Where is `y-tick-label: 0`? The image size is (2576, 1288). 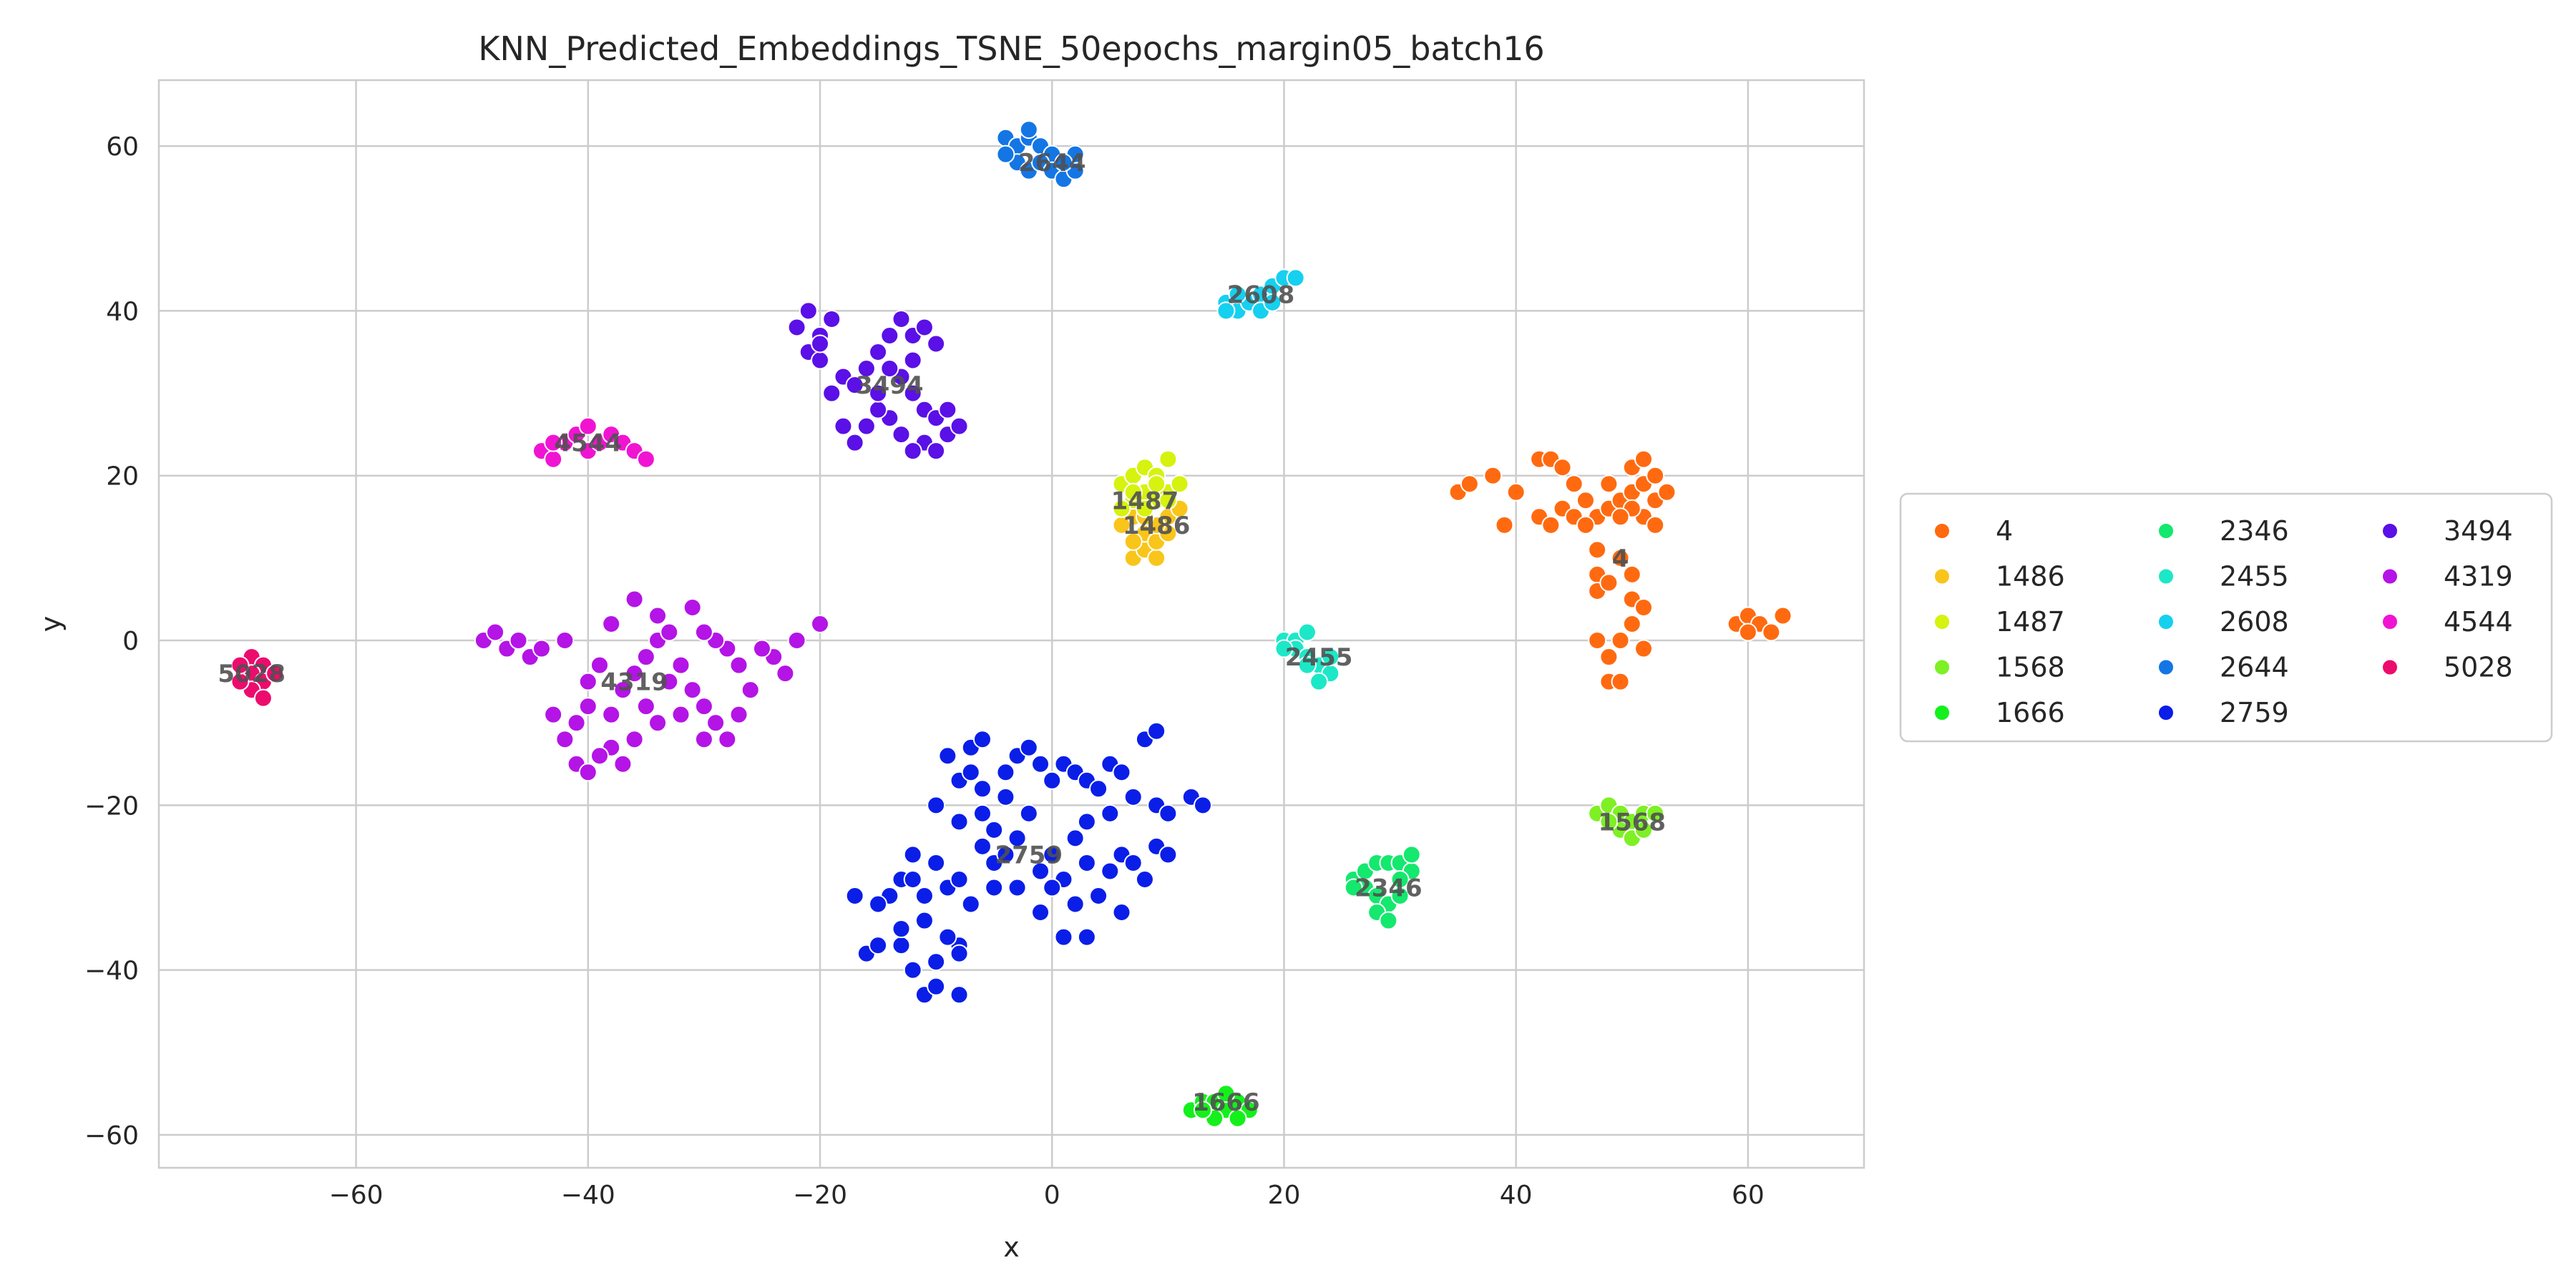
y-tick-label: 0 is located at coordinates (130, 641).